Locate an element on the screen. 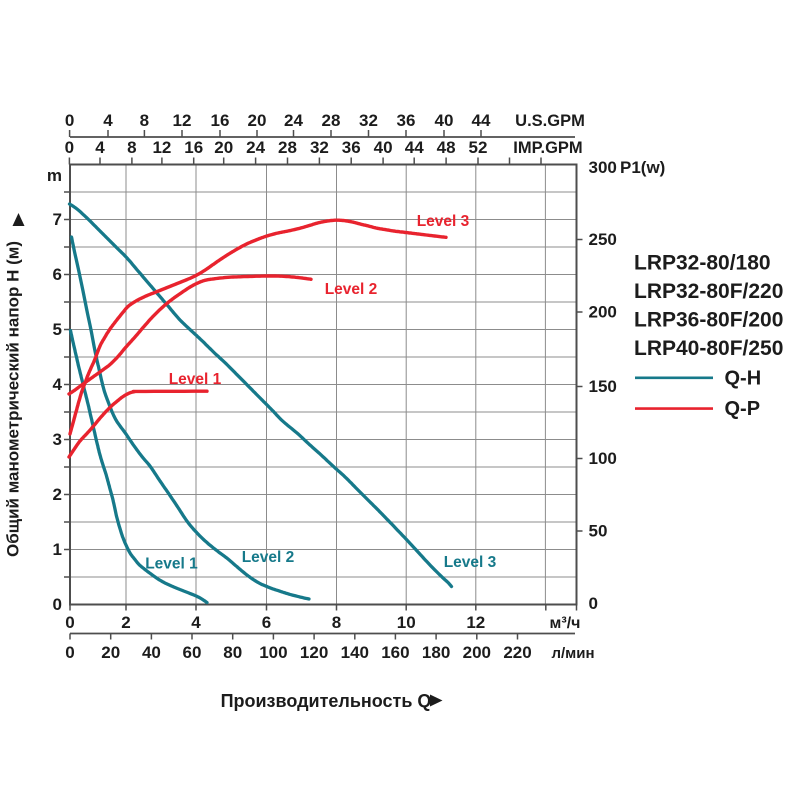 The height and width of the screenshot is (805, 800). svg-text: Производительность Q is located at coordinates (326, 701).